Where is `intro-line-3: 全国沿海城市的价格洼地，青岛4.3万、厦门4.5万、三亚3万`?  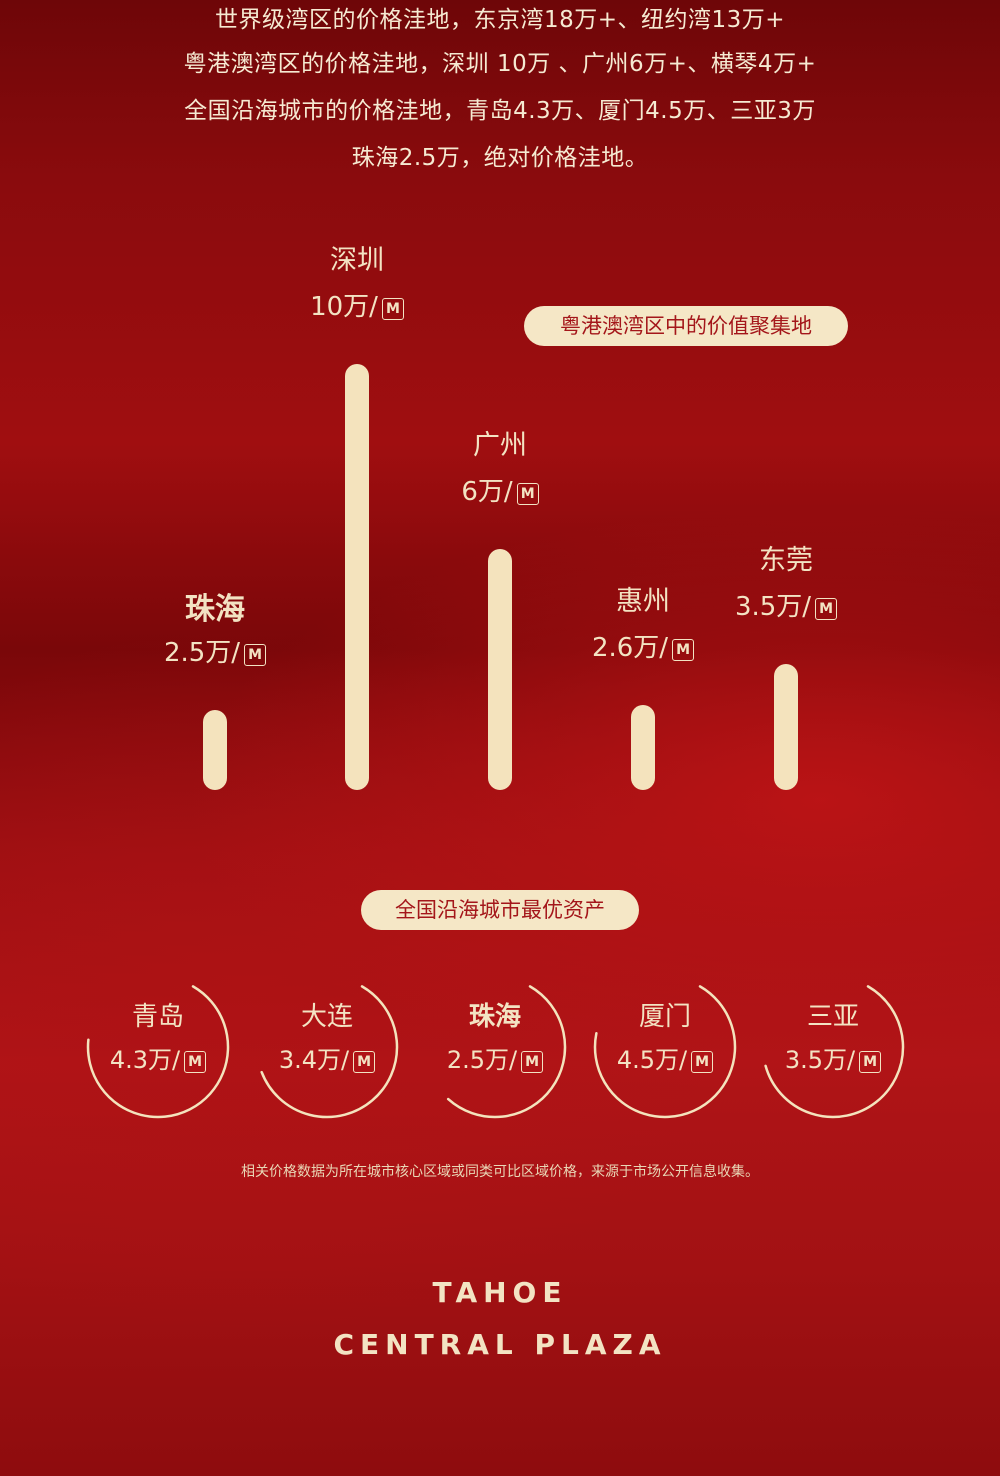
intro-line-3: 全国沿海城市的价格洼地，青岛4.3万、厦门4.5万、三亚3万 is located at coordinates (500, 111).